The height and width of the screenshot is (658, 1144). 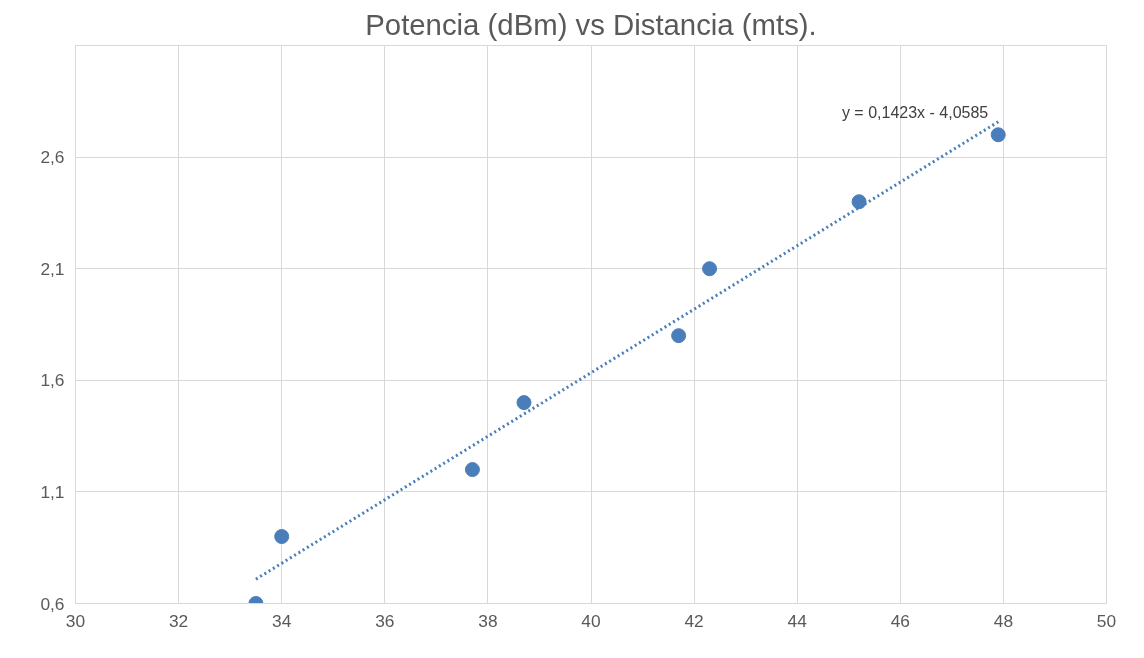 What do you see at coordinates (1106, 620) in the screenshot?
I see `x-tick-label: 50` at bounding box center [1106, 620].